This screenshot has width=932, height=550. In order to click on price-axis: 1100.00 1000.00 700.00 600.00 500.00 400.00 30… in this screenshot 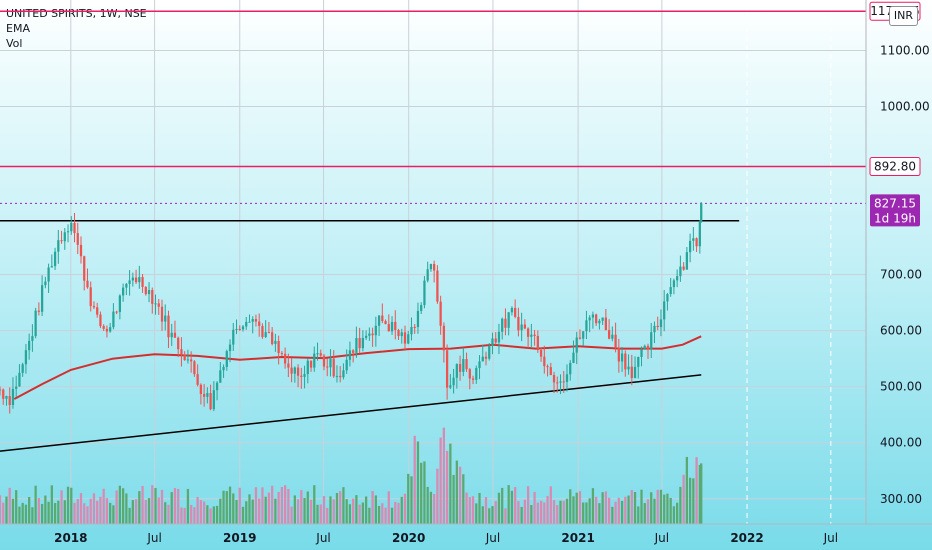, I will do `click(897, 262)`.